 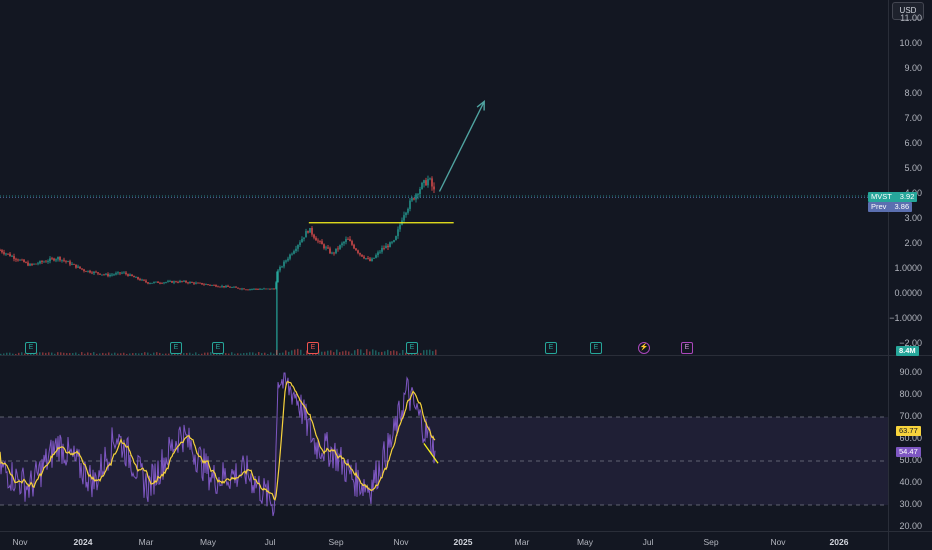 I want to click on price-axis-label: 0.0000, so click(x=908, y=293).